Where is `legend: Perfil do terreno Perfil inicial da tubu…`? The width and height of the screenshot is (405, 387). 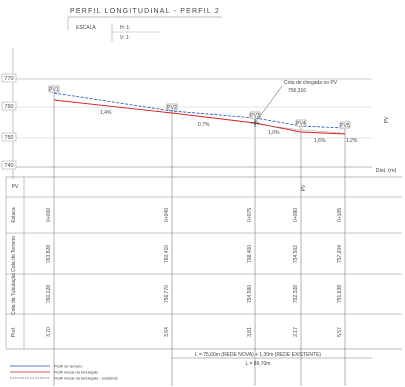
legend: Perfil do terreno Perfil inicial da tubu… is located at coordinates (64, 372).